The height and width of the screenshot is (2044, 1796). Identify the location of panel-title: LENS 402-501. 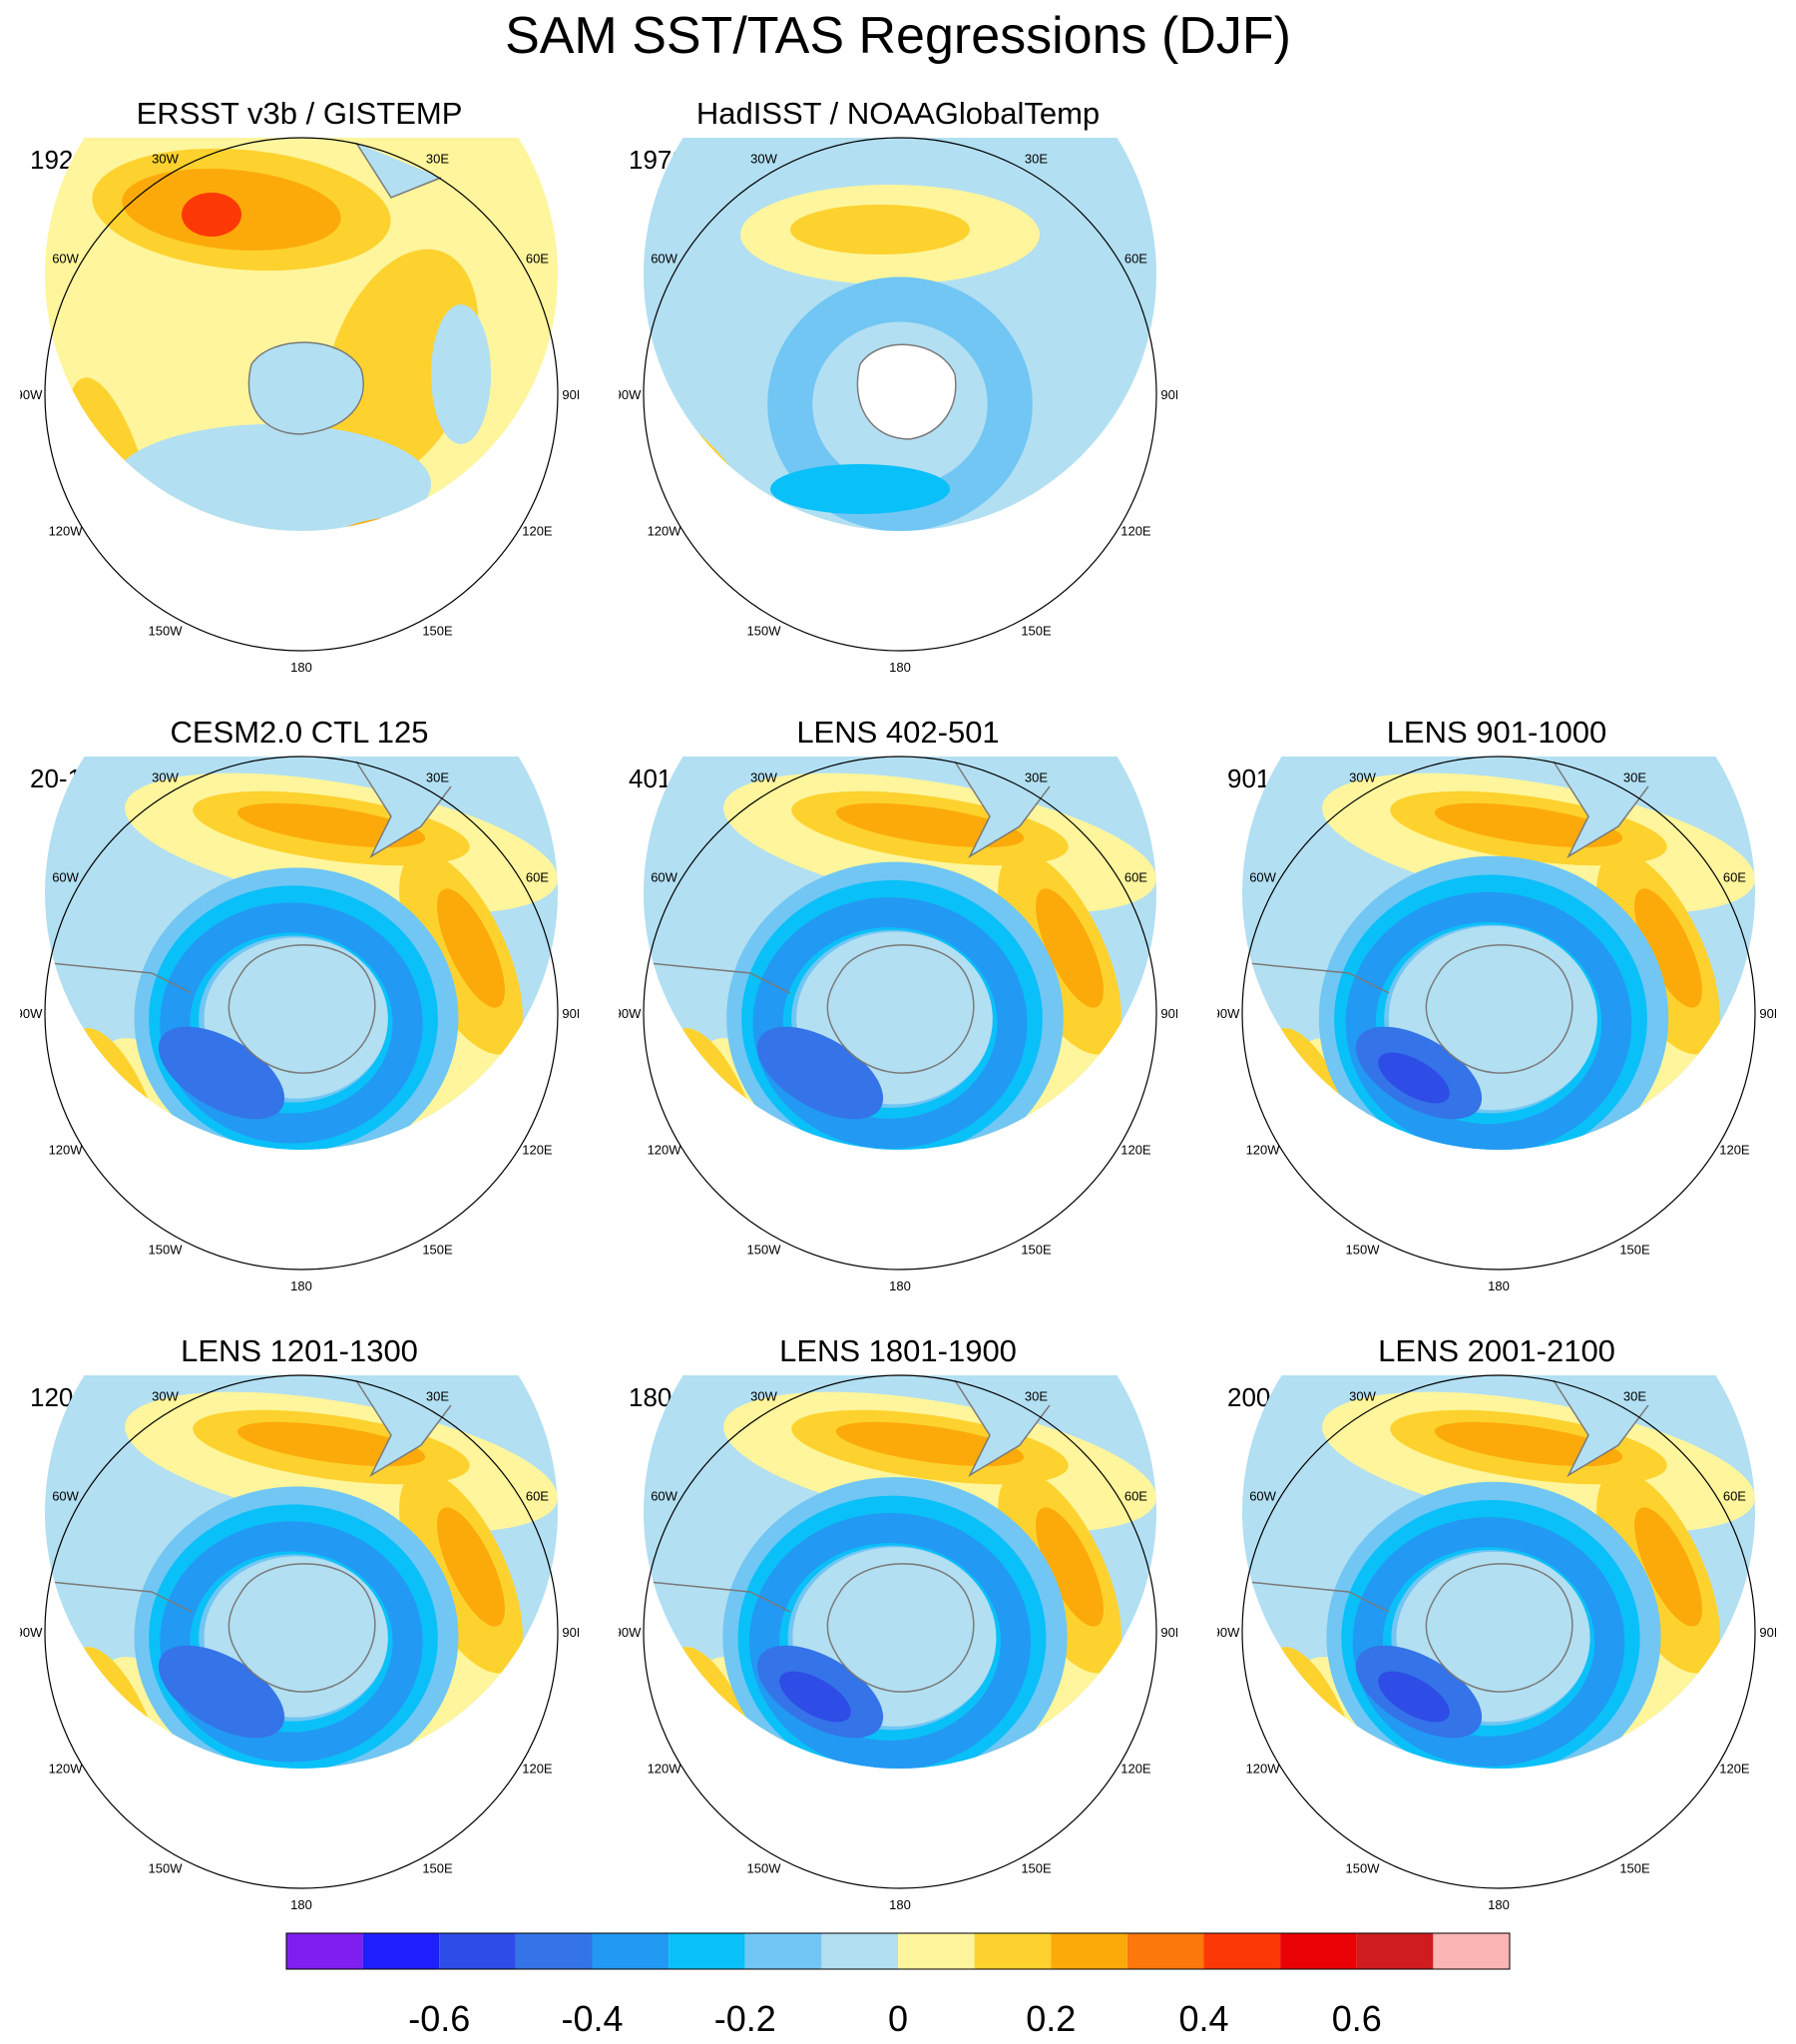
(898, 732).